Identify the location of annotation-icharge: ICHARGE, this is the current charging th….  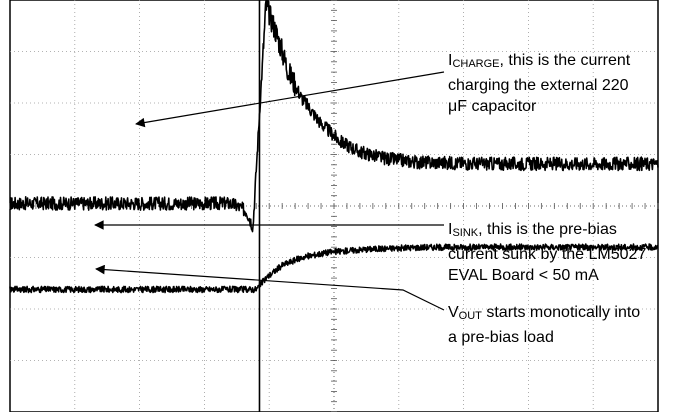
(539, 83).